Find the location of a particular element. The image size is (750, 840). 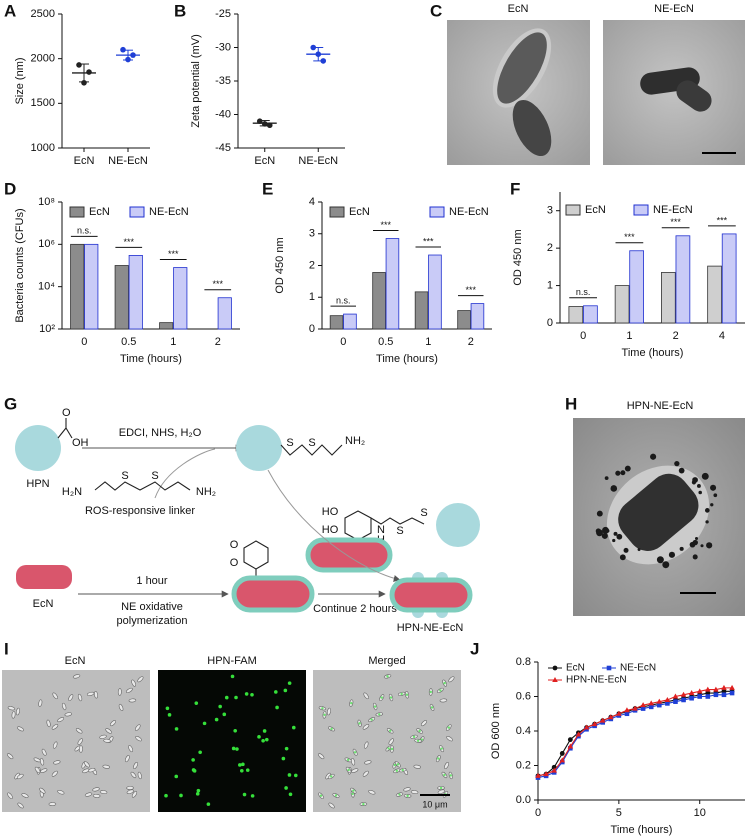

hpn-particle is located at coordinates (458, 525).